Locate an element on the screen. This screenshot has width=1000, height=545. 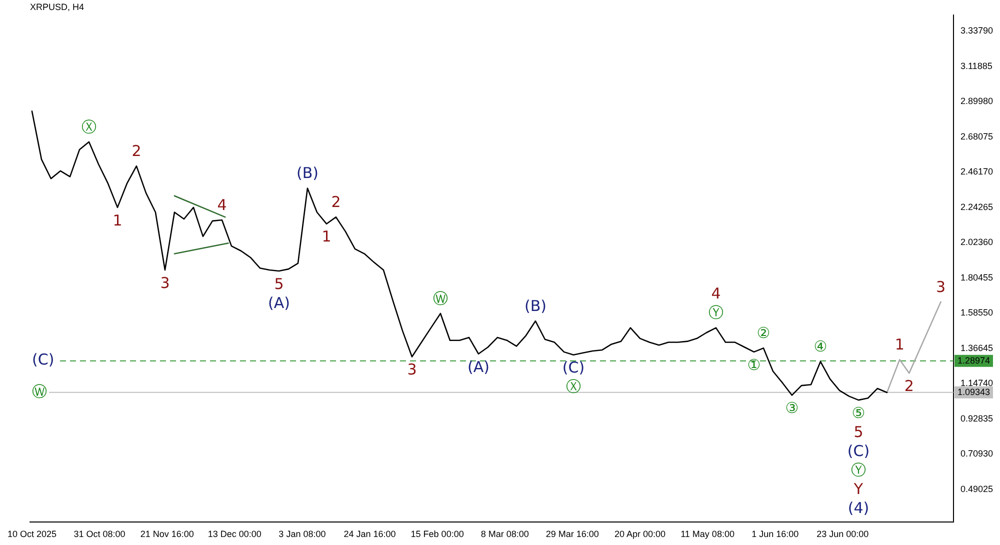
chart-title: XRPUSD, H4 is located at coordinates (57, 7).